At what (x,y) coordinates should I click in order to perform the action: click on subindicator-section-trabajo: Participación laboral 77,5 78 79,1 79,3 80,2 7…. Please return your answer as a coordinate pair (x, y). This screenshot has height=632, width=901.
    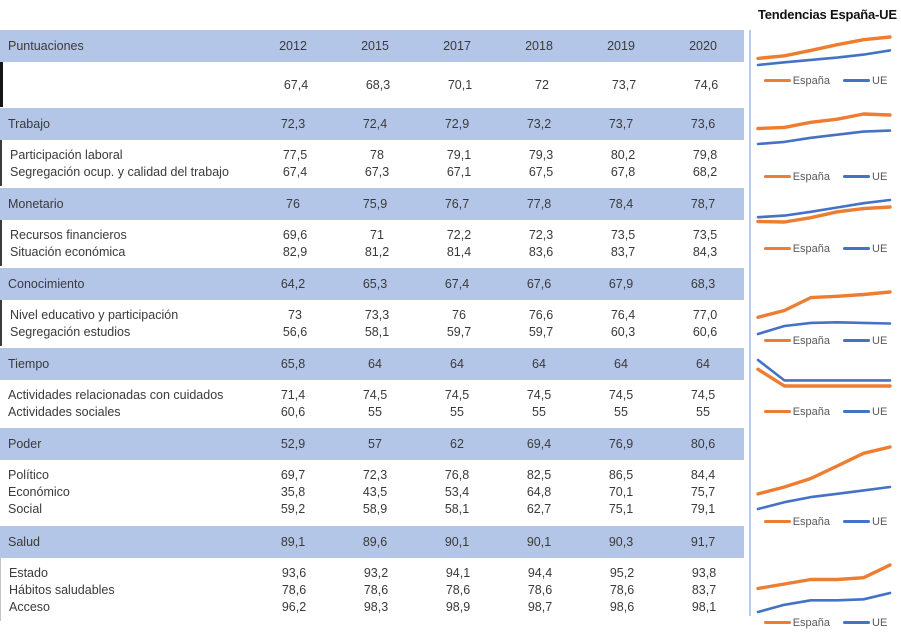
    Looking at the image, I should click on (372, 163).